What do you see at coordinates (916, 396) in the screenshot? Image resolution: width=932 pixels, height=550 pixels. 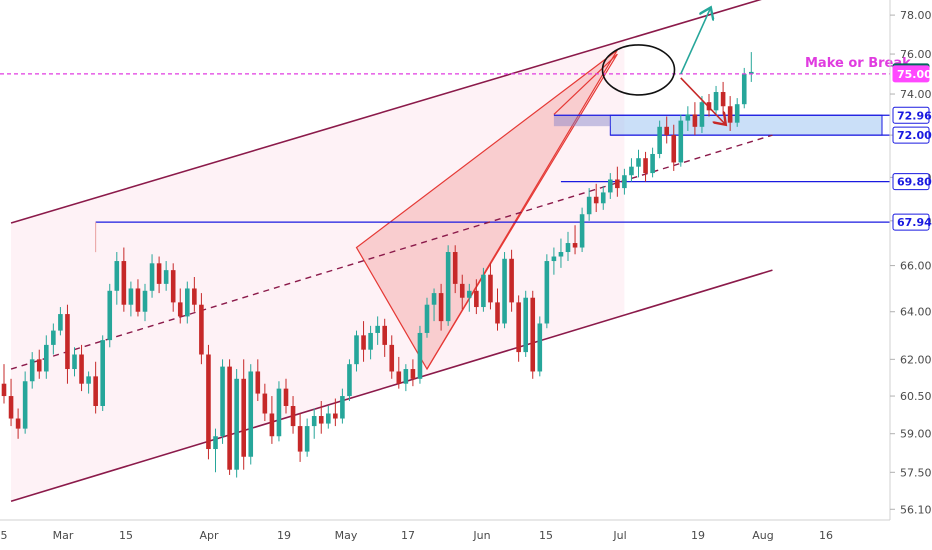 I see `price-tick-label: 60.50` at bounding box center [916, 396].